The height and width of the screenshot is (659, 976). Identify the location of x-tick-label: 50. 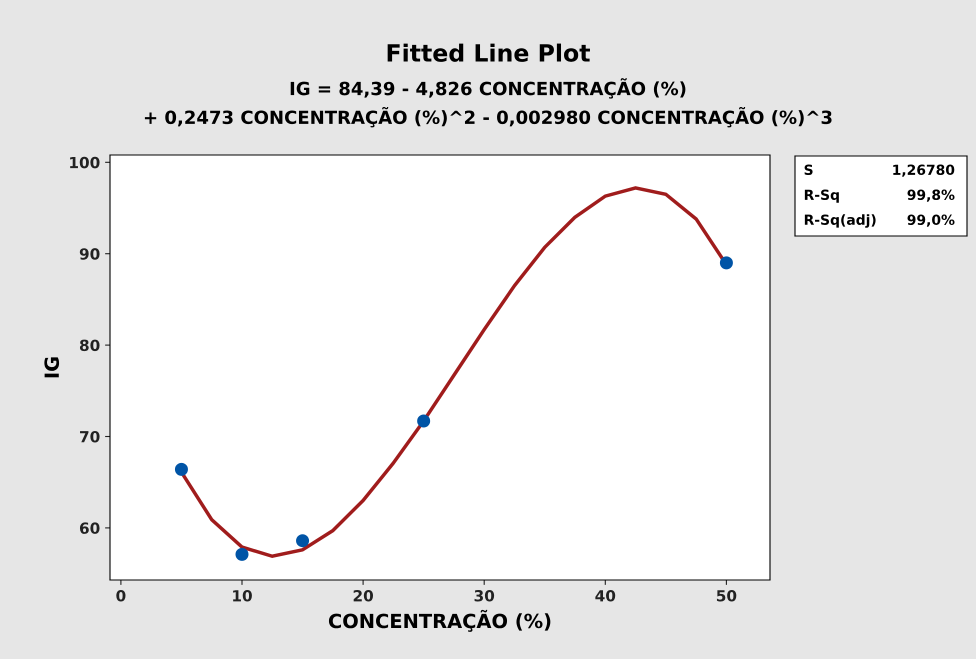
(726, 596).